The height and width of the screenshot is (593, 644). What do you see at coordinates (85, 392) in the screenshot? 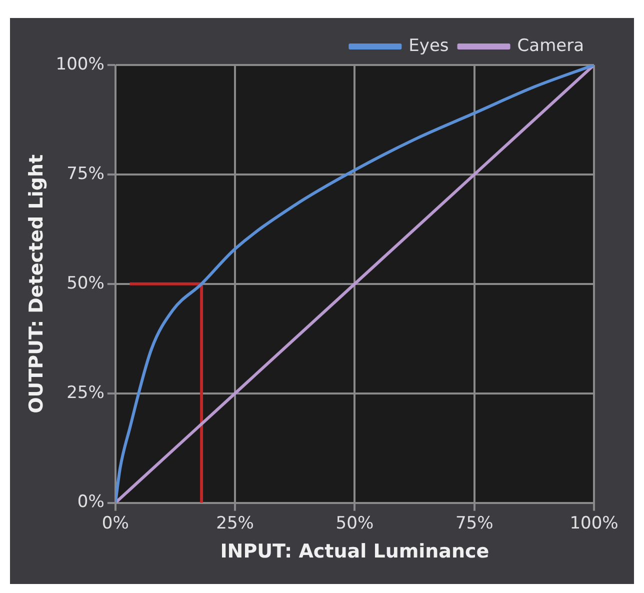
I see `y-tick-label: 25%` at bounding box center [85, 392].